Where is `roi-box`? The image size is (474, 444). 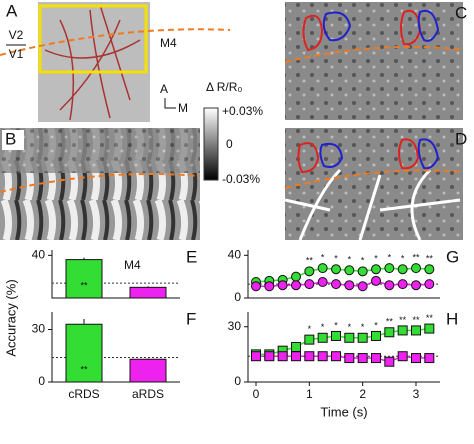
roi-box is located at coordinates (93, 39).